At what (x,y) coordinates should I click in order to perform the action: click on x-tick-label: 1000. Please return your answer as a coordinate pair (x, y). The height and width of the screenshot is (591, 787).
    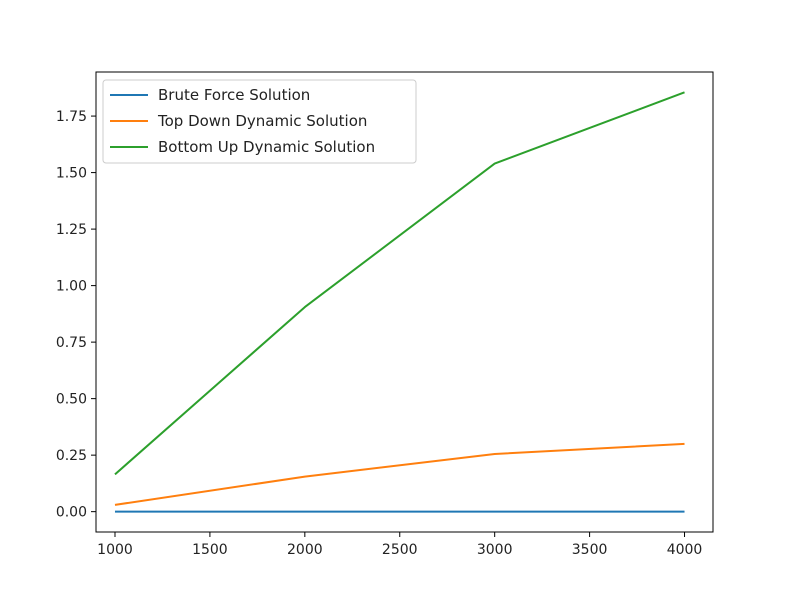
    Looking at the image, I should click on (115, 550).